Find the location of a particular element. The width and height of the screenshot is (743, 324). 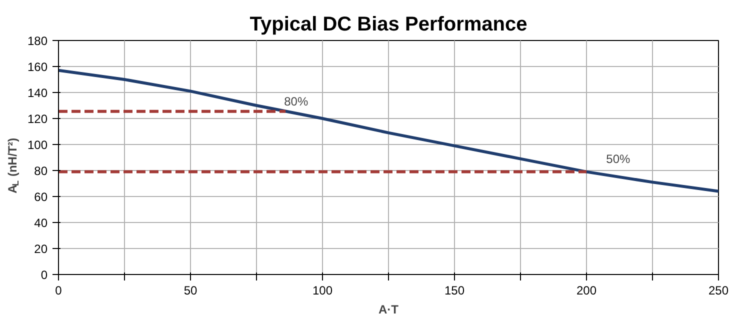

y-axis-title: AL (nH/T²) is located at coordinates (13, 166).